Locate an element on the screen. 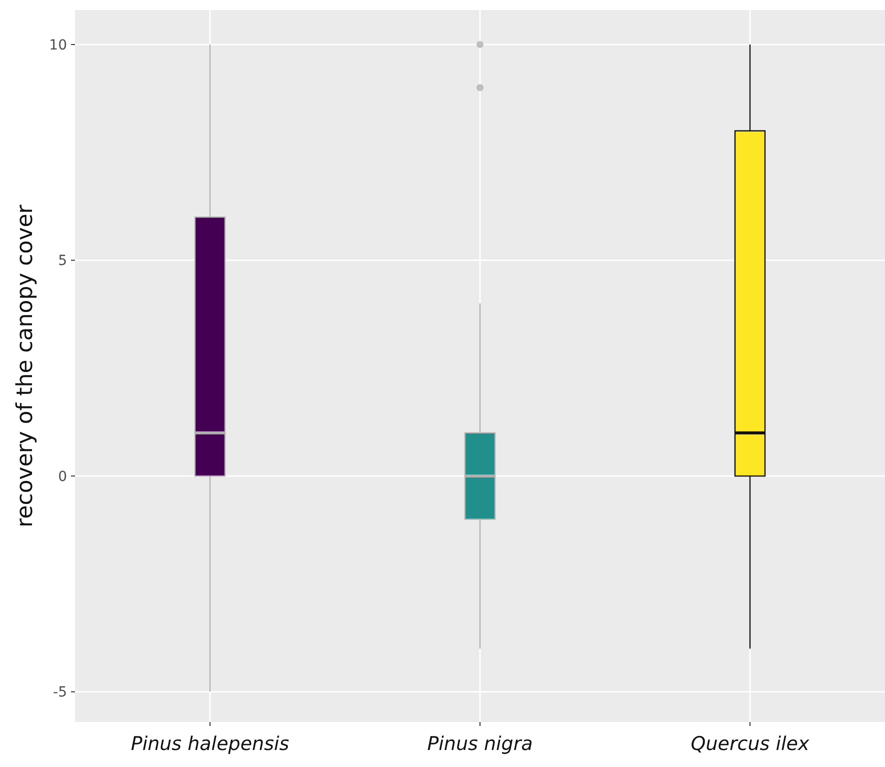 The width and height of the screenshot is (885, 767). y-tick-label: -5 is located at coordinates (60, 692).